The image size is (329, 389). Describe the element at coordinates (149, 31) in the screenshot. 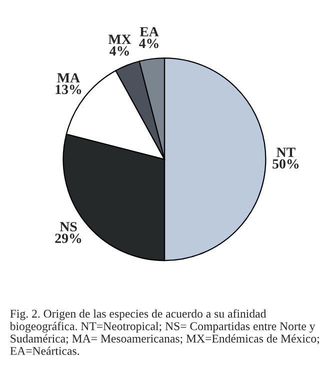

I see `slice-label: EA` at that location.